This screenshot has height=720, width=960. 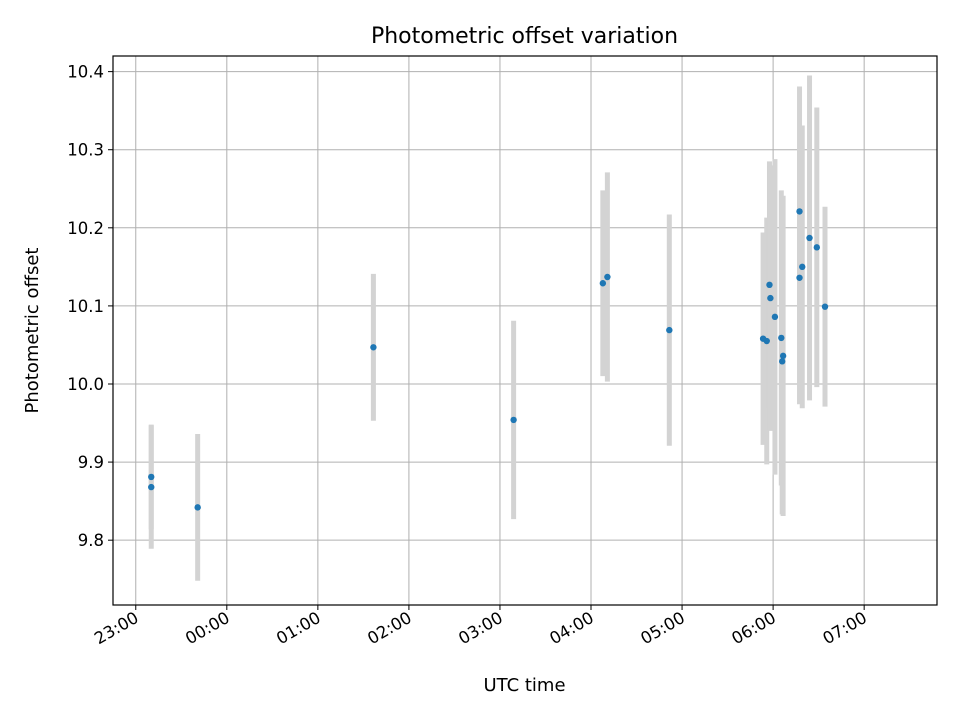 What do you see at coordinates (571, 628) in the screenshot?
I see `x-tick-label: 04:00` at bounding box center [571, 628].